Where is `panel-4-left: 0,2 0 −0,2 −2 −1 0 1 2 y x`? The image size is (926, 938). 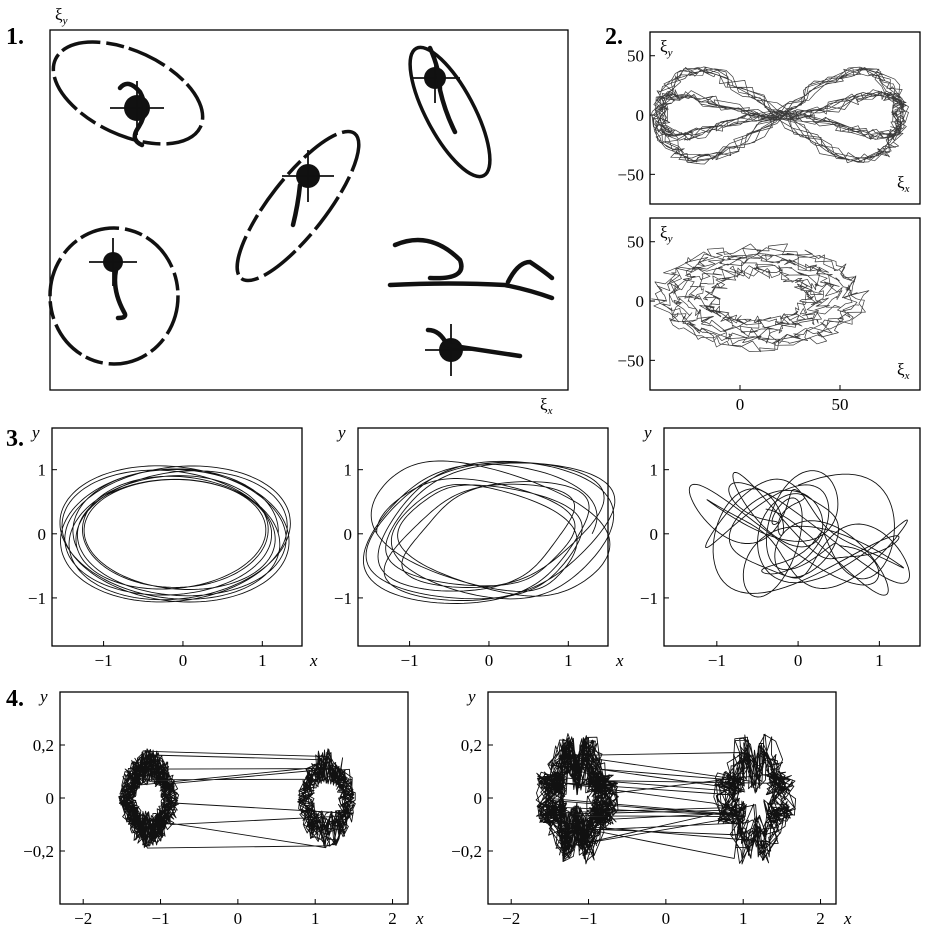 panel-4-left: 0,2 0 −0,2 −2 −1 0 1 2 y x is located at coordinates (223, 807).